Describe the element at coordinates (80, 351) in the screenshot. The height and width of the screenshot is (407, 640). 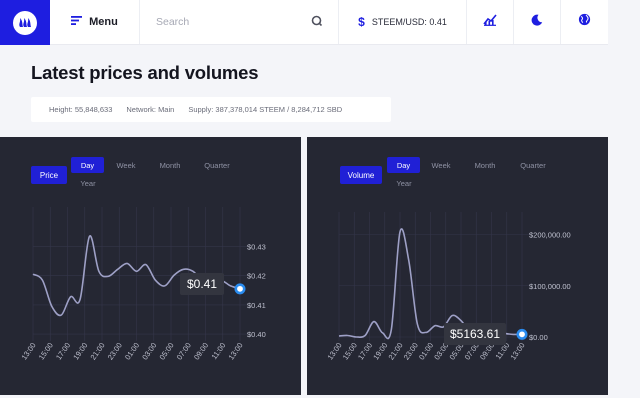
I see `price-x-tick-label: 19:00` at that location.